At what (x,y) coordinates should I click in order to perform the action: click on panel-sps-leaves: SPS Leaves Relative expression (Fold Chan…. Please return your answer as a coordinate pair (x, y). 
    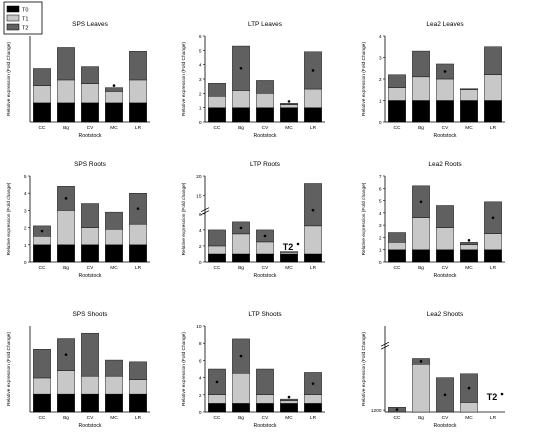
    Looking at the image, I should click on (78, 80).